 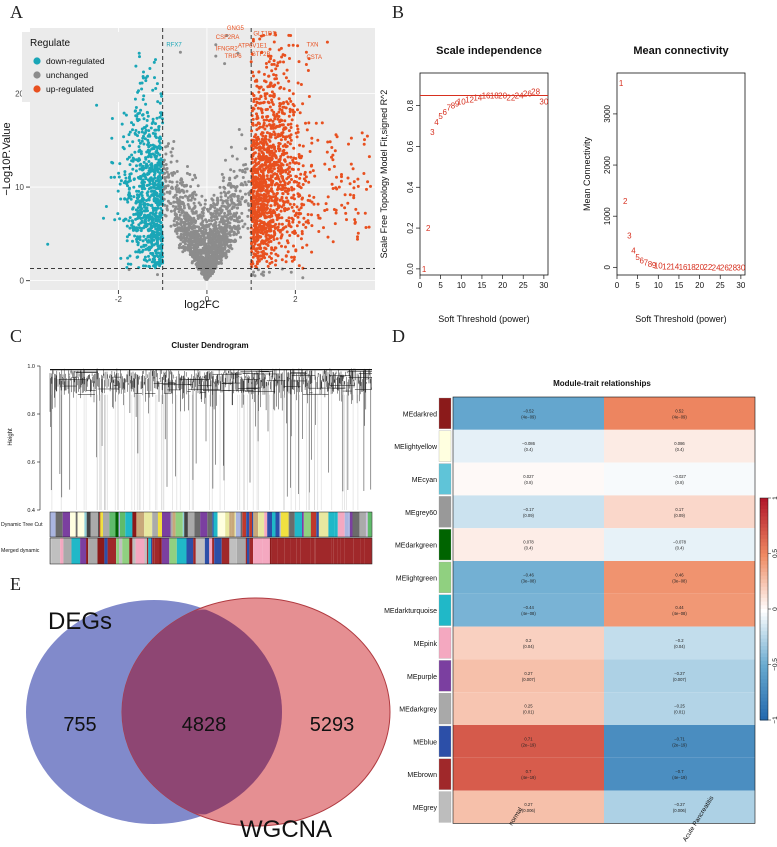 What do you see at coordinates (416, 578) in the screenshot?
I see `module-label: MElightgreen` at bounding box center [416, 578].